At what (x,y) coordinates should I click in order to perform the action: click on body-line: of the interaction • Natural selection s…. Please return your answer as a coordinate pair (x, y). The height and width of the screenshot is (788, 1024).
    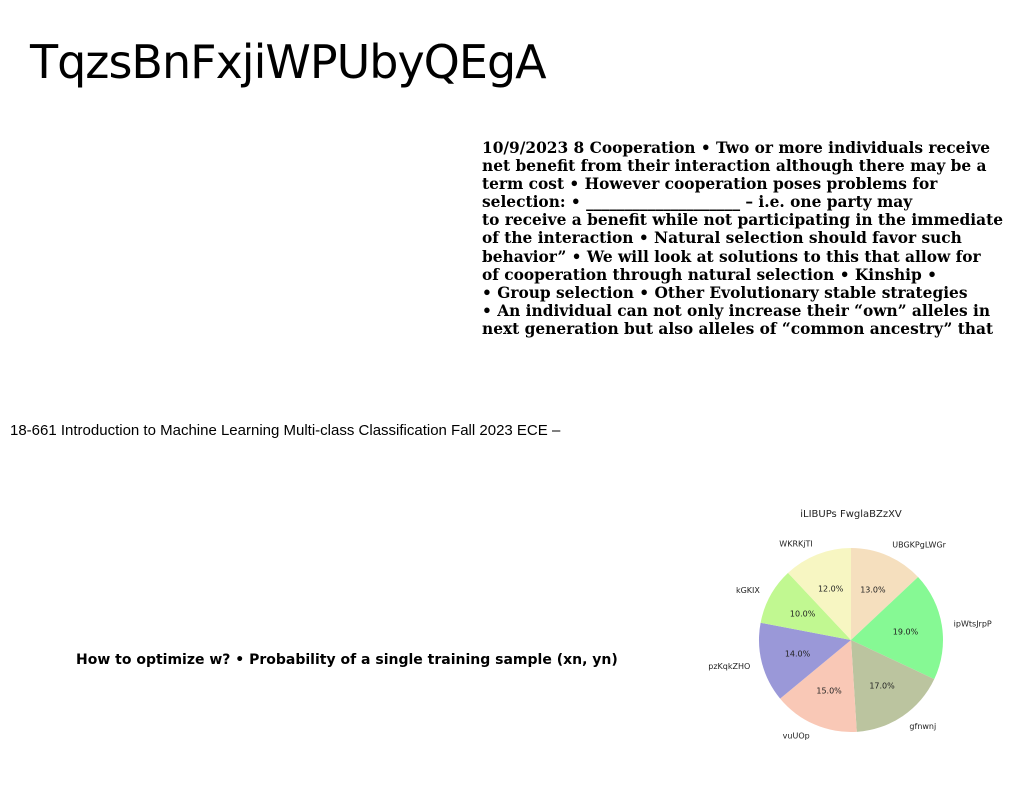
    Looking at the image, I should click on (722, 238).